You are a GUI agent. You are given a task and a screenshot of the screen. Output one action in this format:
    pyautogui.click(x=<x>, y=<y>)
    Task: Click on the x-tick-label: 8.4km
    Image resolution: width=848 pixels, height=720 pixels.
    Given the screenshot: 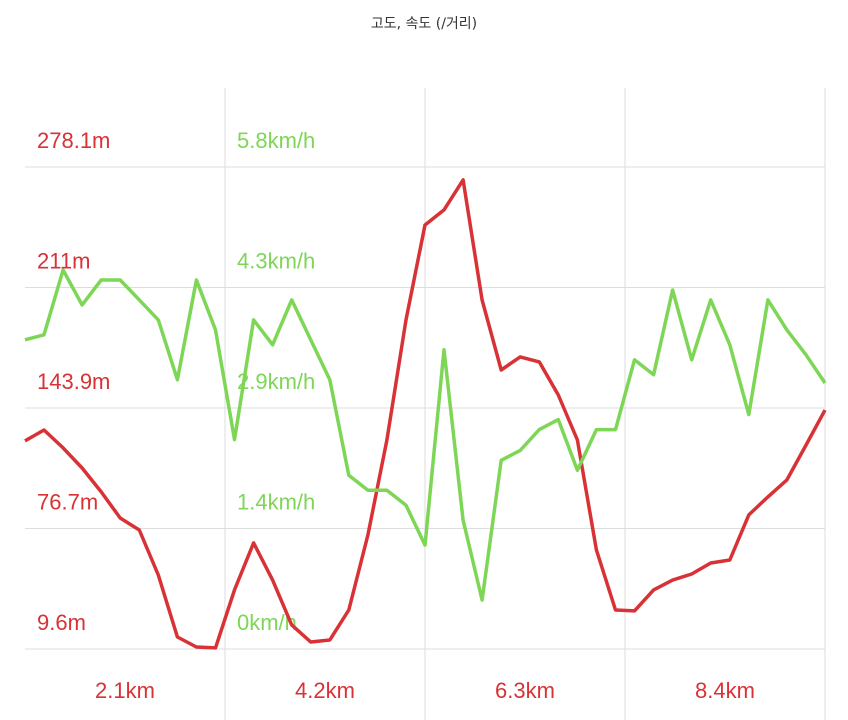 What is the action you would take?
    pyautogui.click(x=725, y=690)
    